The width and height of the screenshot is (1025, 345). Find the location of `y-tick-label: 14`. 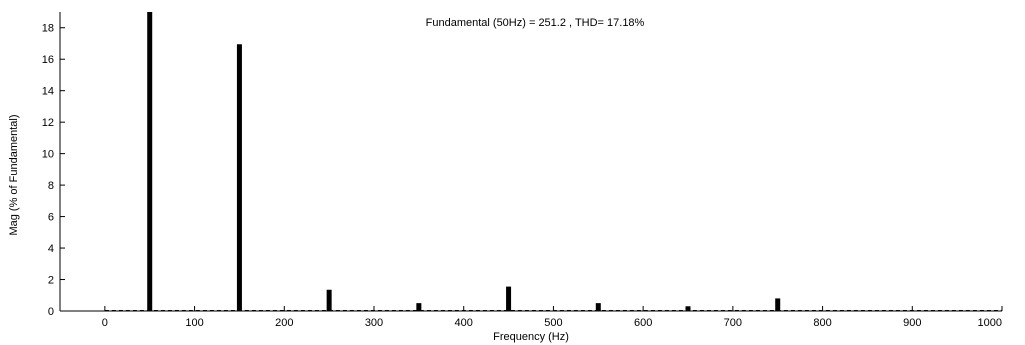

y-tick-label: 14 is located at coordinates (48, 92).